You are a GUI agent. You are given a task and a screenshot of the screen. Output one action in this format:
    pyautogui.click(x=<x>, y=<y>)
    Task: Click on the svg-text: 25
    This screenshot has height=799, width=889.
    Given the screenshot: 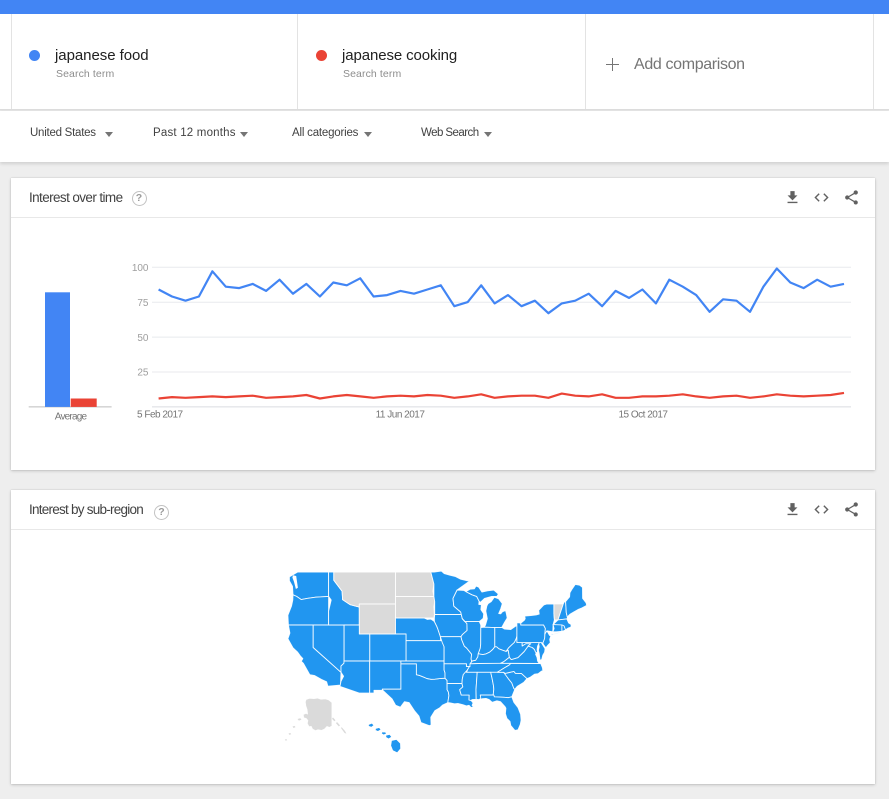 What is the action you would take?
    pyautogui.click(x=143, y=373)
    